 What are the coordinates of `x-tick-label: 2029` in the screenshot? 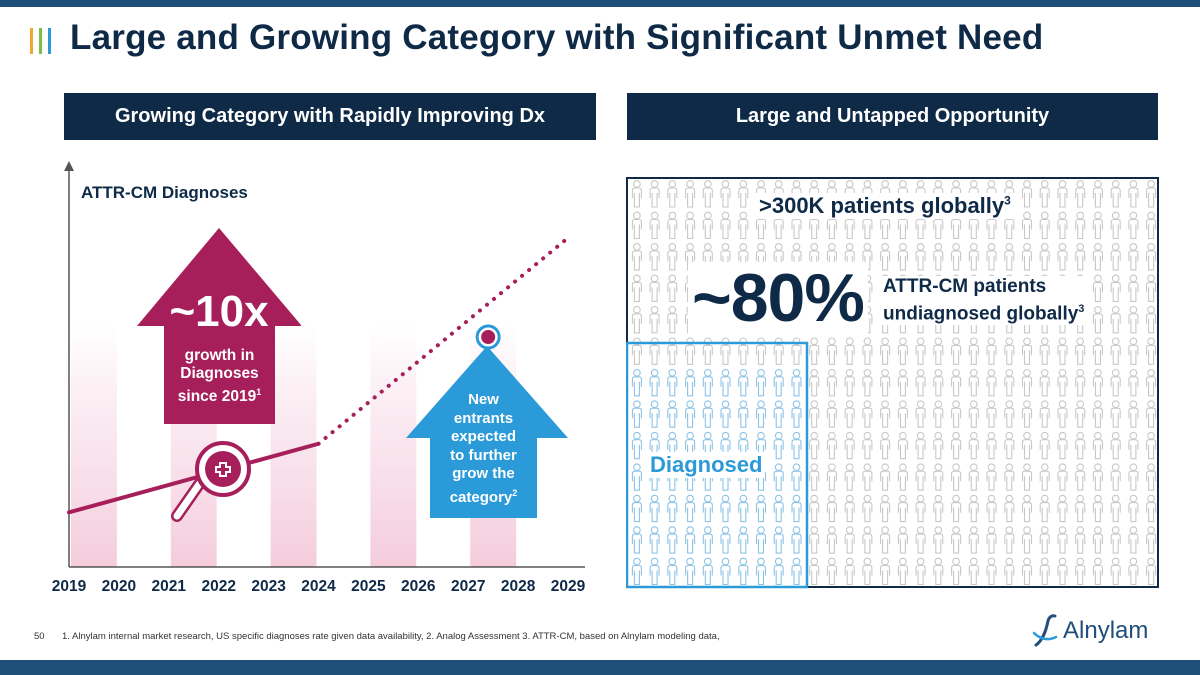 It's located at (568, 586).